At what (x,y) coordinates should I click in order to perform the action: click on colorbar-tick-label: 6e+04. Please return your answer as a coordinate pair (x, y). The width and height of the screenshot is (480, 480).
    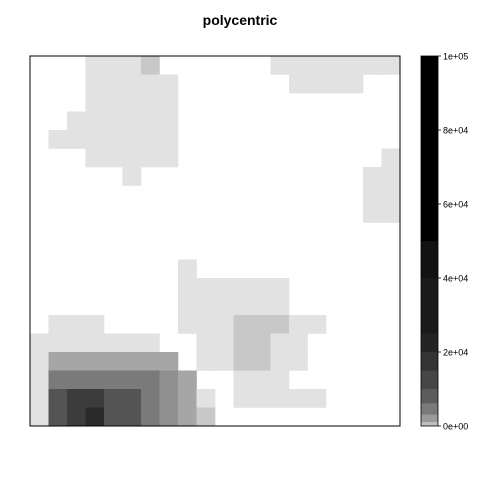
    Looking at the image, I should click on (455, 205).